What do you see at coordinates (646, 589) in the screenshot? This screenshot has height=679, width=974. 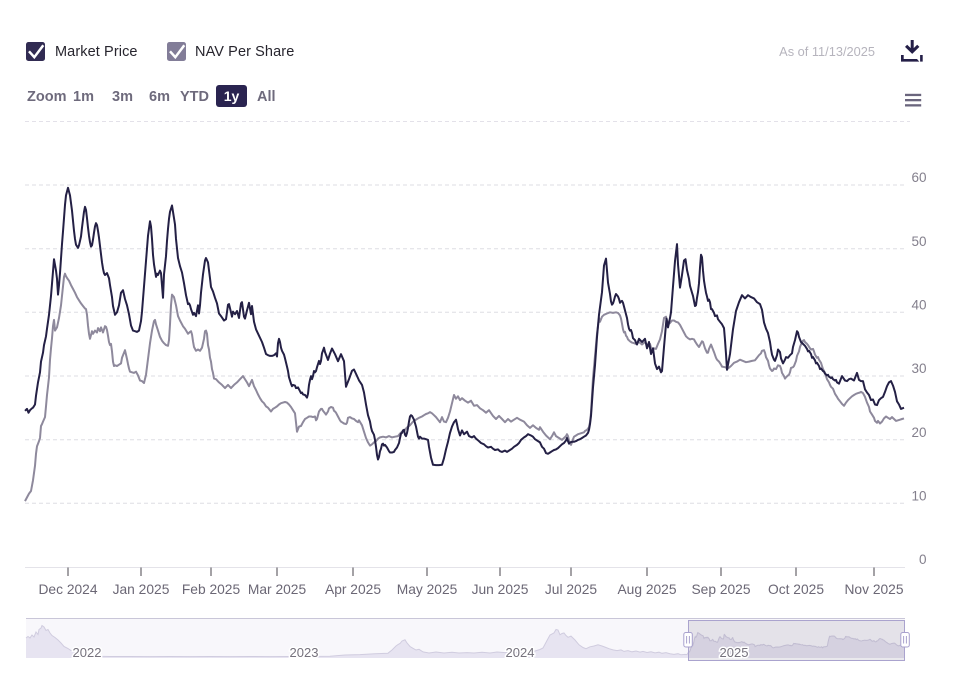 I see `svg-text: Aug 2025` at bounding box center [646, 589].